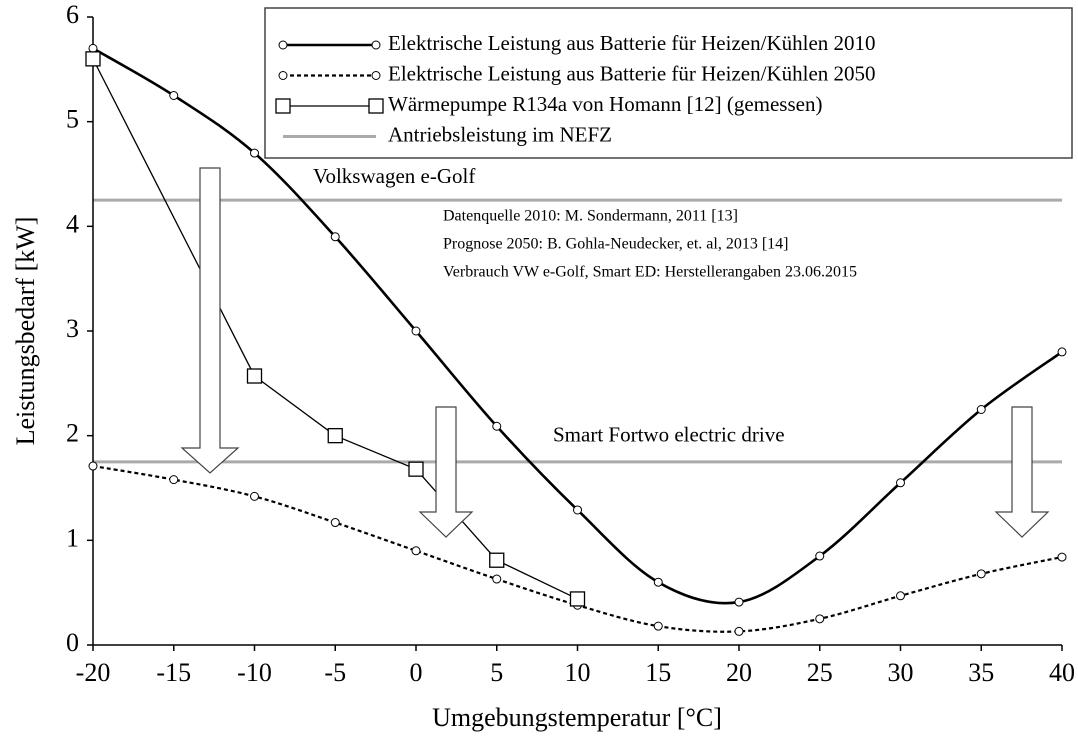  Describe the element at coordinates (394, 176) in the screenshot. I see `reference-label: Volkswagen e-Golf` at that location.